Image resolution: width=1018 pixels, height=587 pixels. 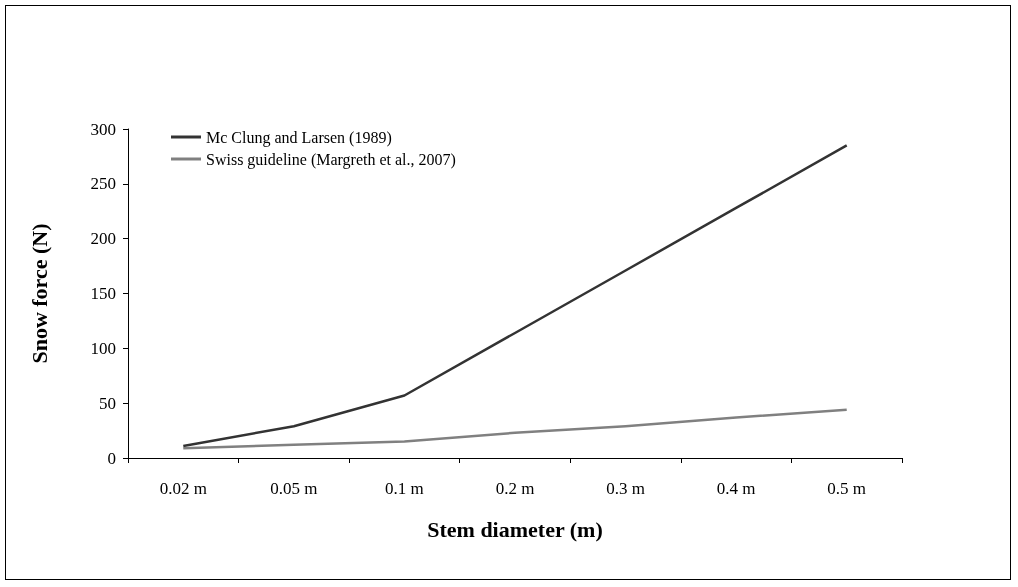 I want to click on legend-label: Mc Clung and Larsen (1989), so click(x=299, y=137).